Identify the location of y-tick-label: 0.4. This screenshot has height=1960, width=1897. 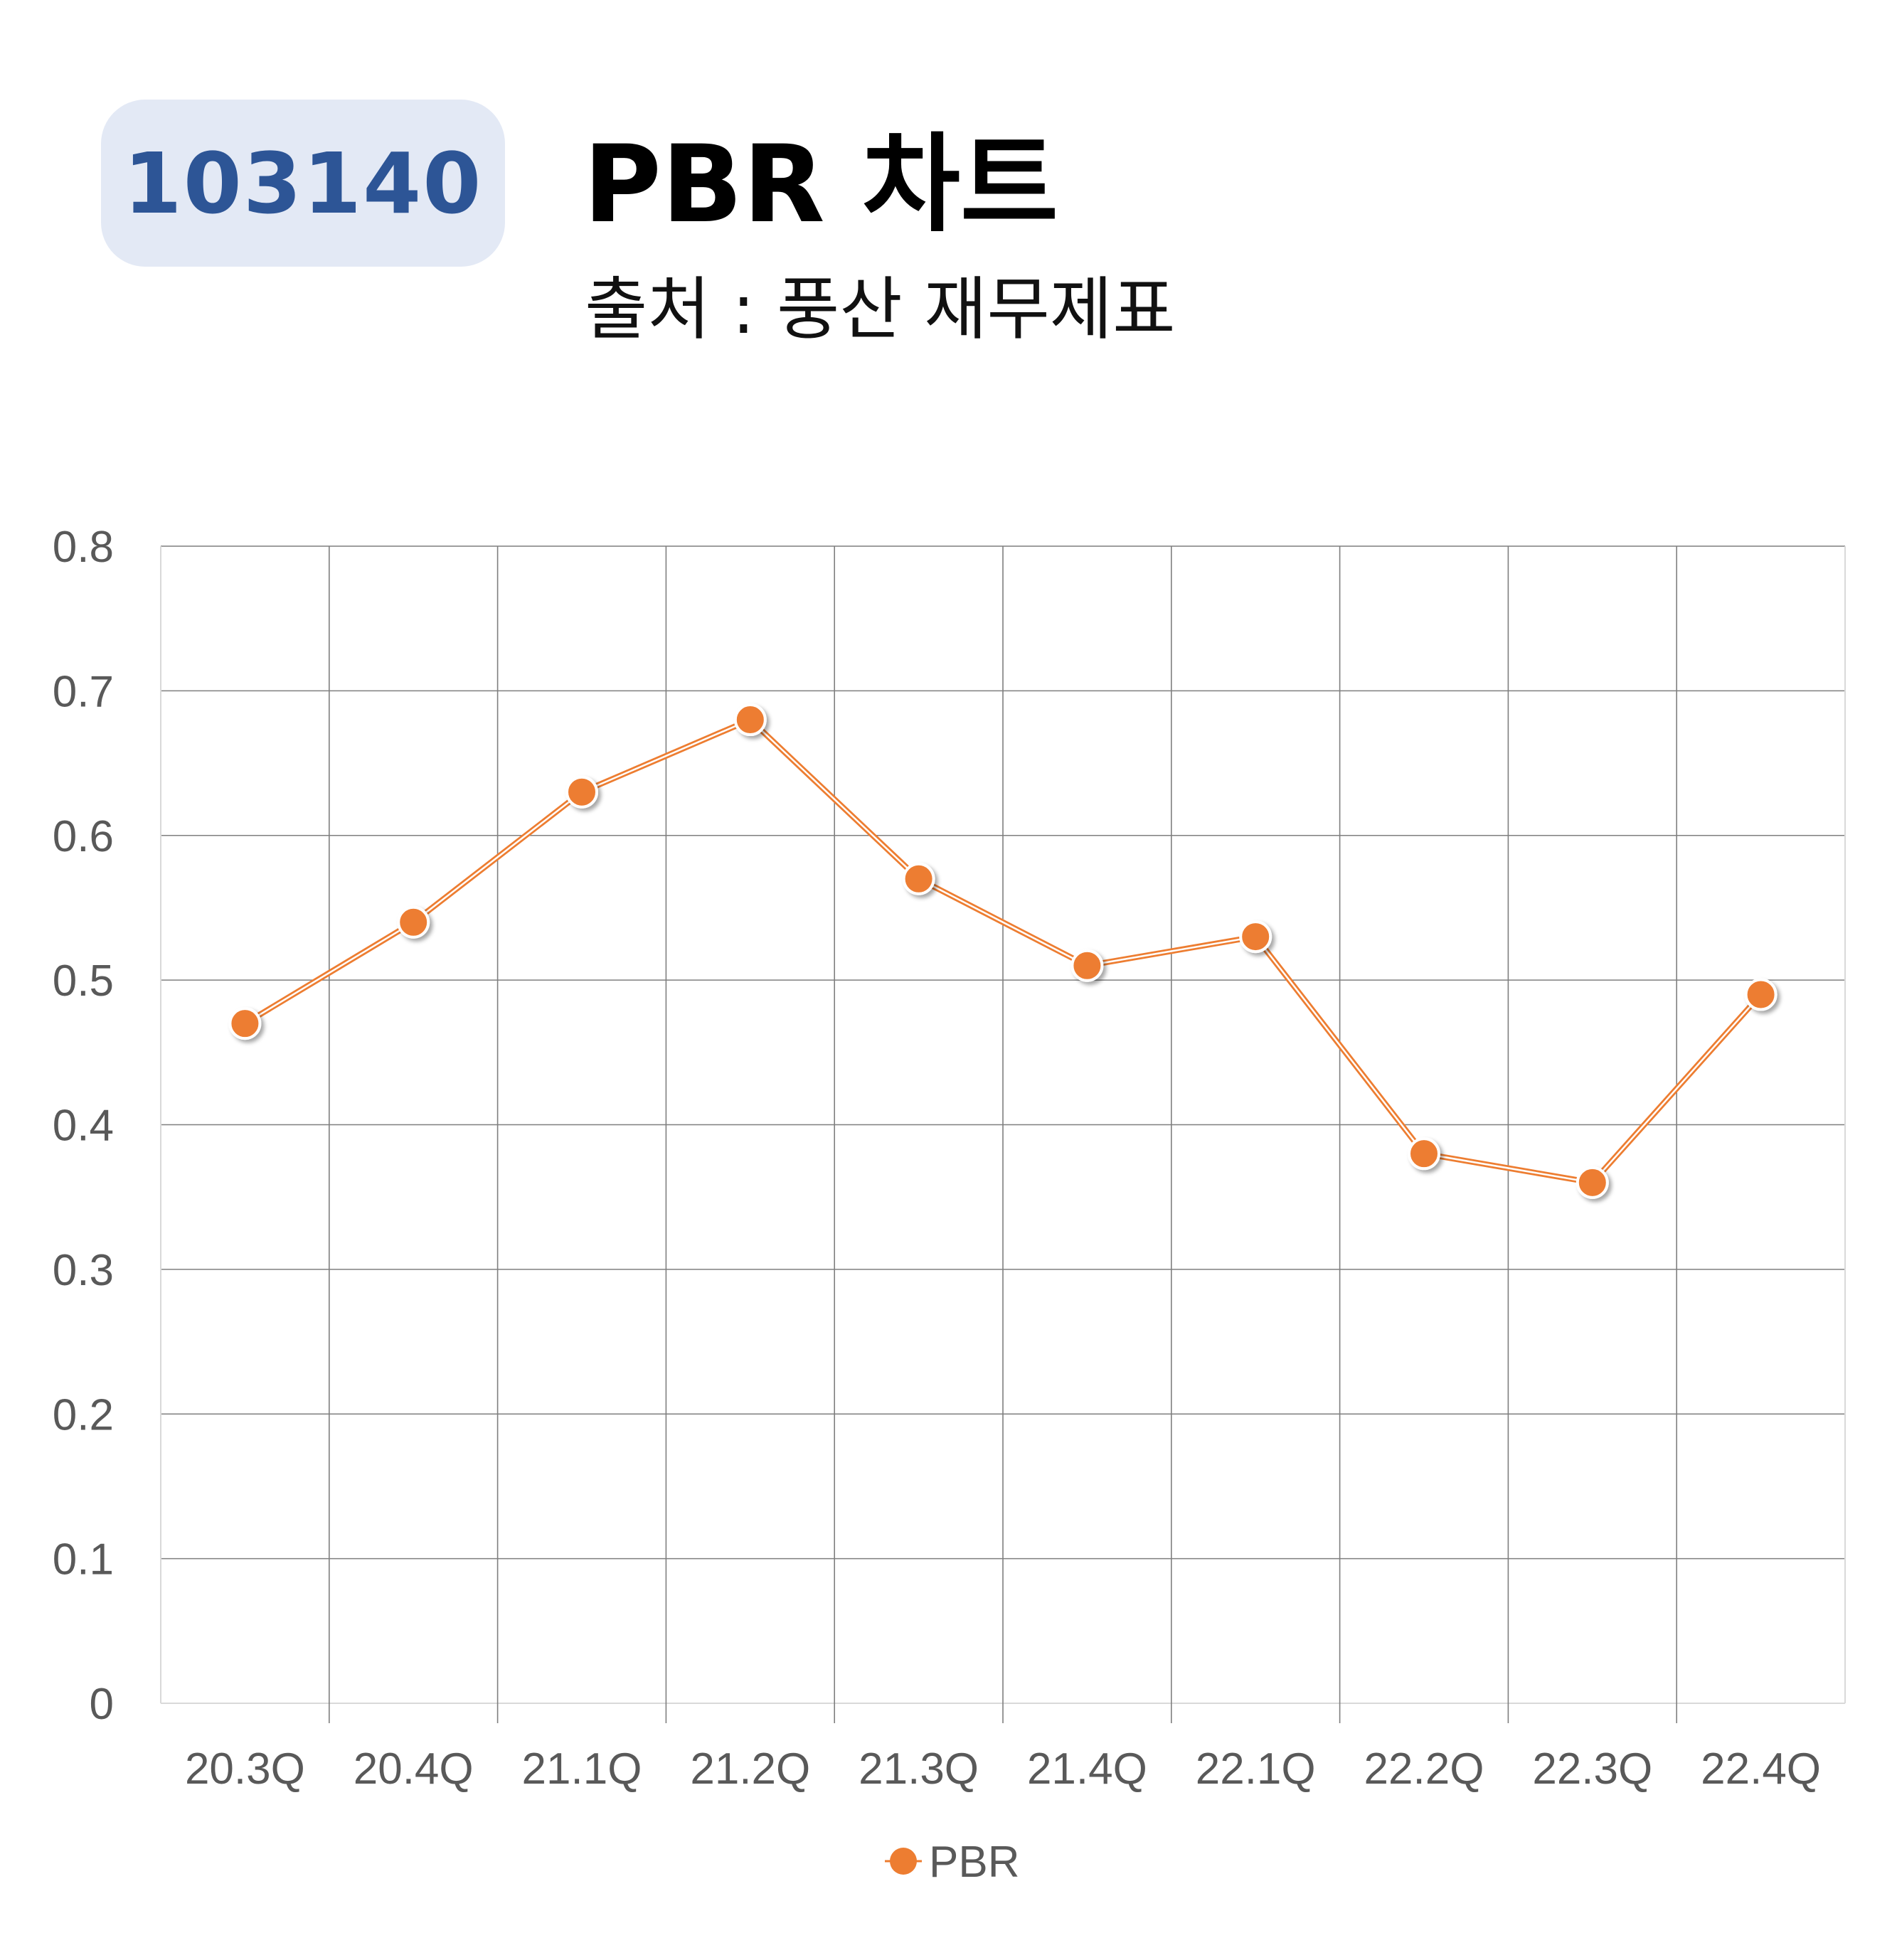
(83, 1126).